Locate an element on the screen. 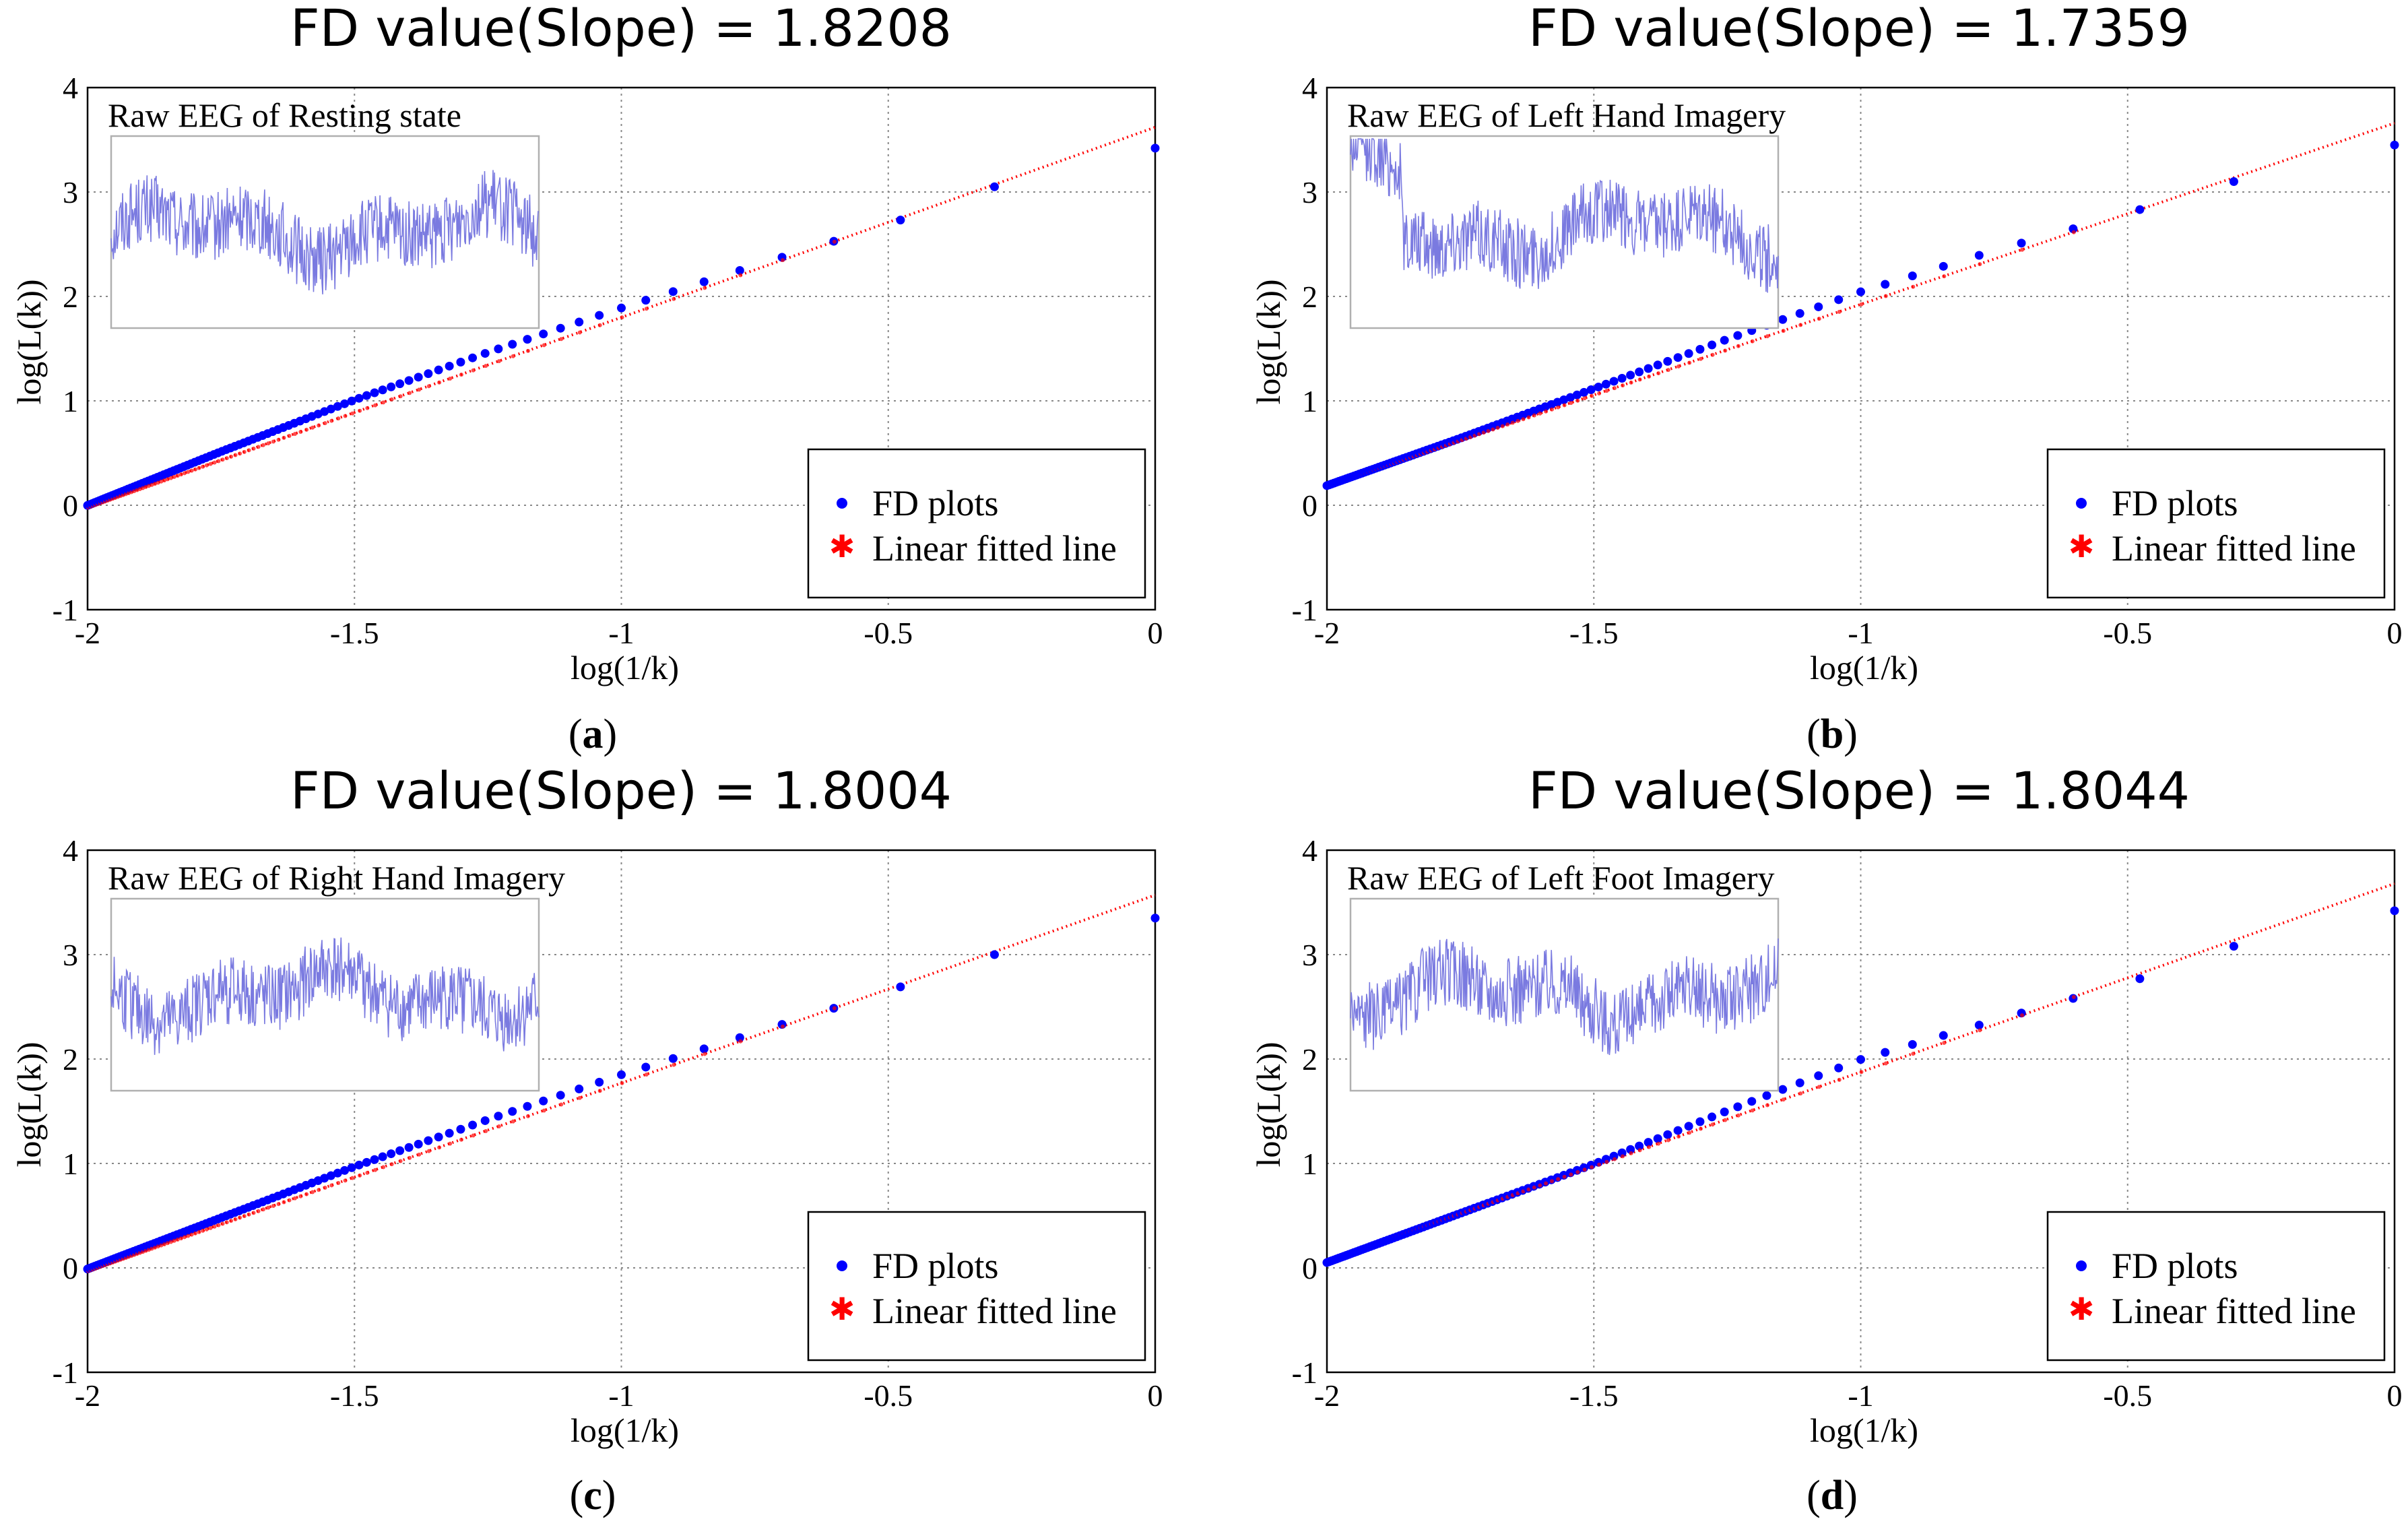 The height and width of the screenshot is (1536, 2408). y-tick-label: -1 is located at coordinates (1304, 1372).